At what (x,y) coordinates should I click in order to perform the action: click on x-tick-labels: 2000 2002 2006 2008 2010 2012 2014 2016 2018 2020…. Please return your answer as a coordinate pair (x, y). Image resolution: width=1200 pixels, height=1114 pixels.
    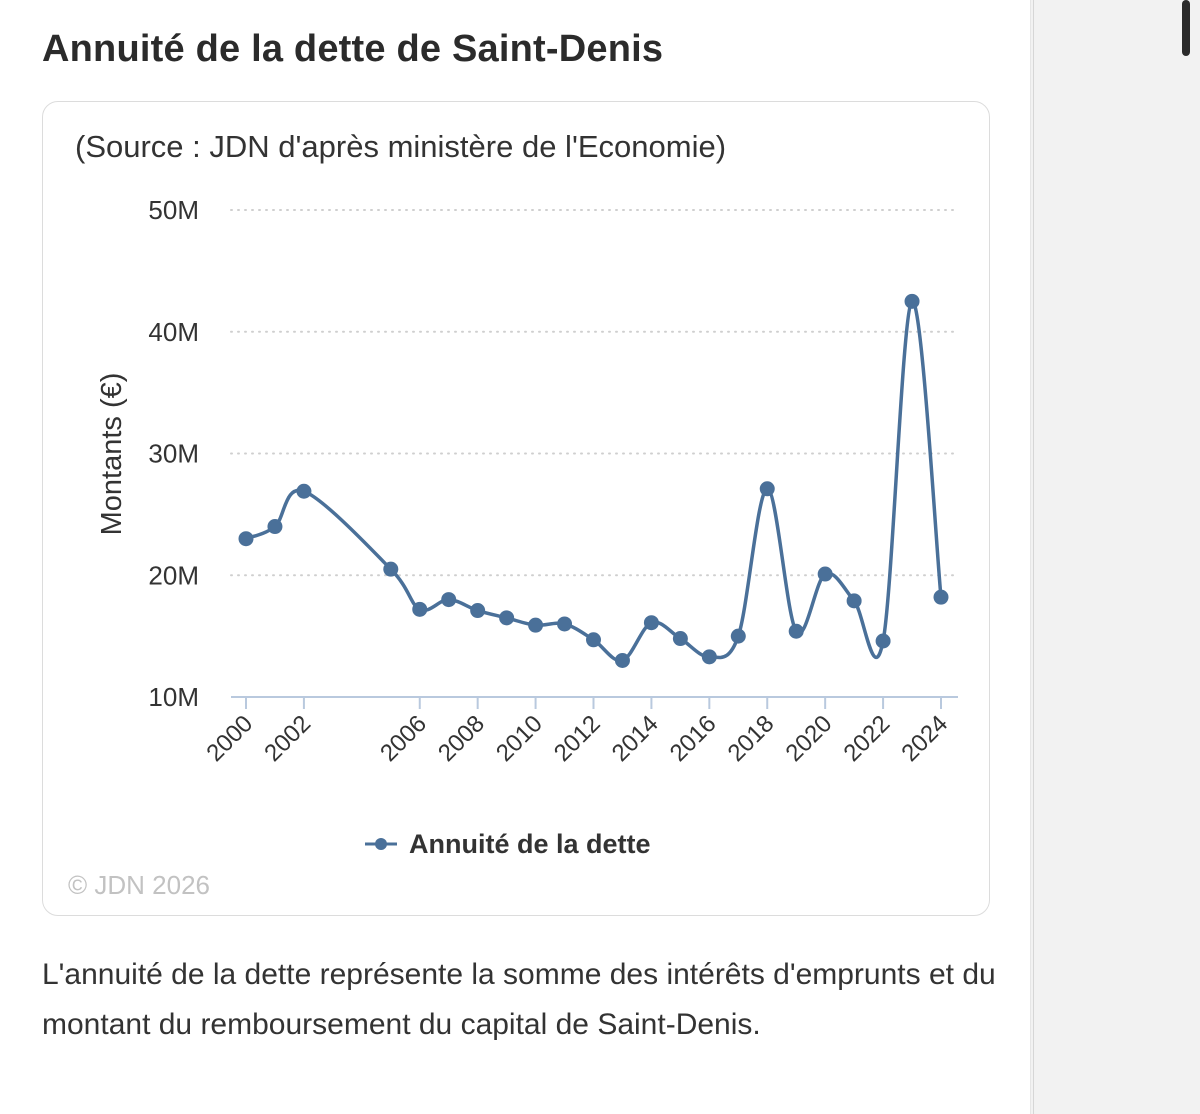
    Looking at the image, I should click on (577, 738).